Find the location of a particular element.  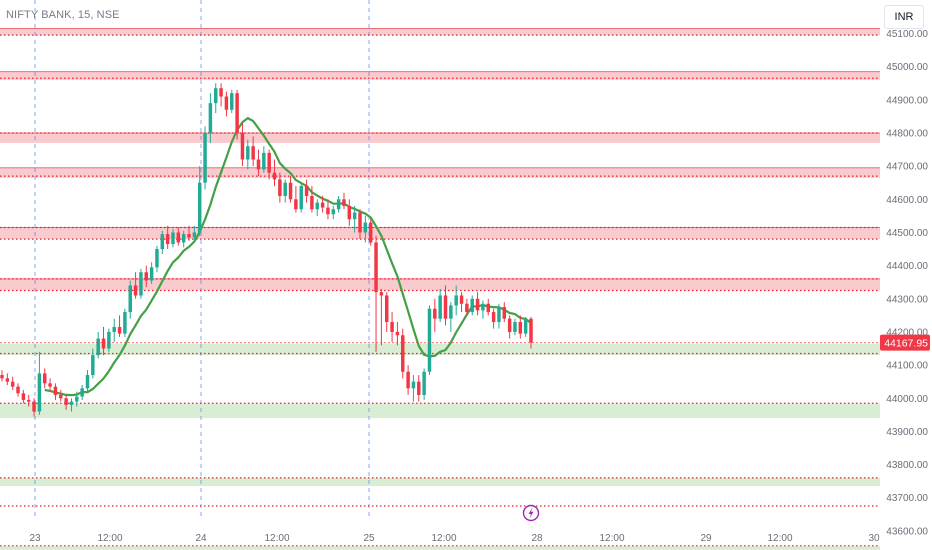

price-tick-label: 44900.00 is located at coordinates (907, 100).